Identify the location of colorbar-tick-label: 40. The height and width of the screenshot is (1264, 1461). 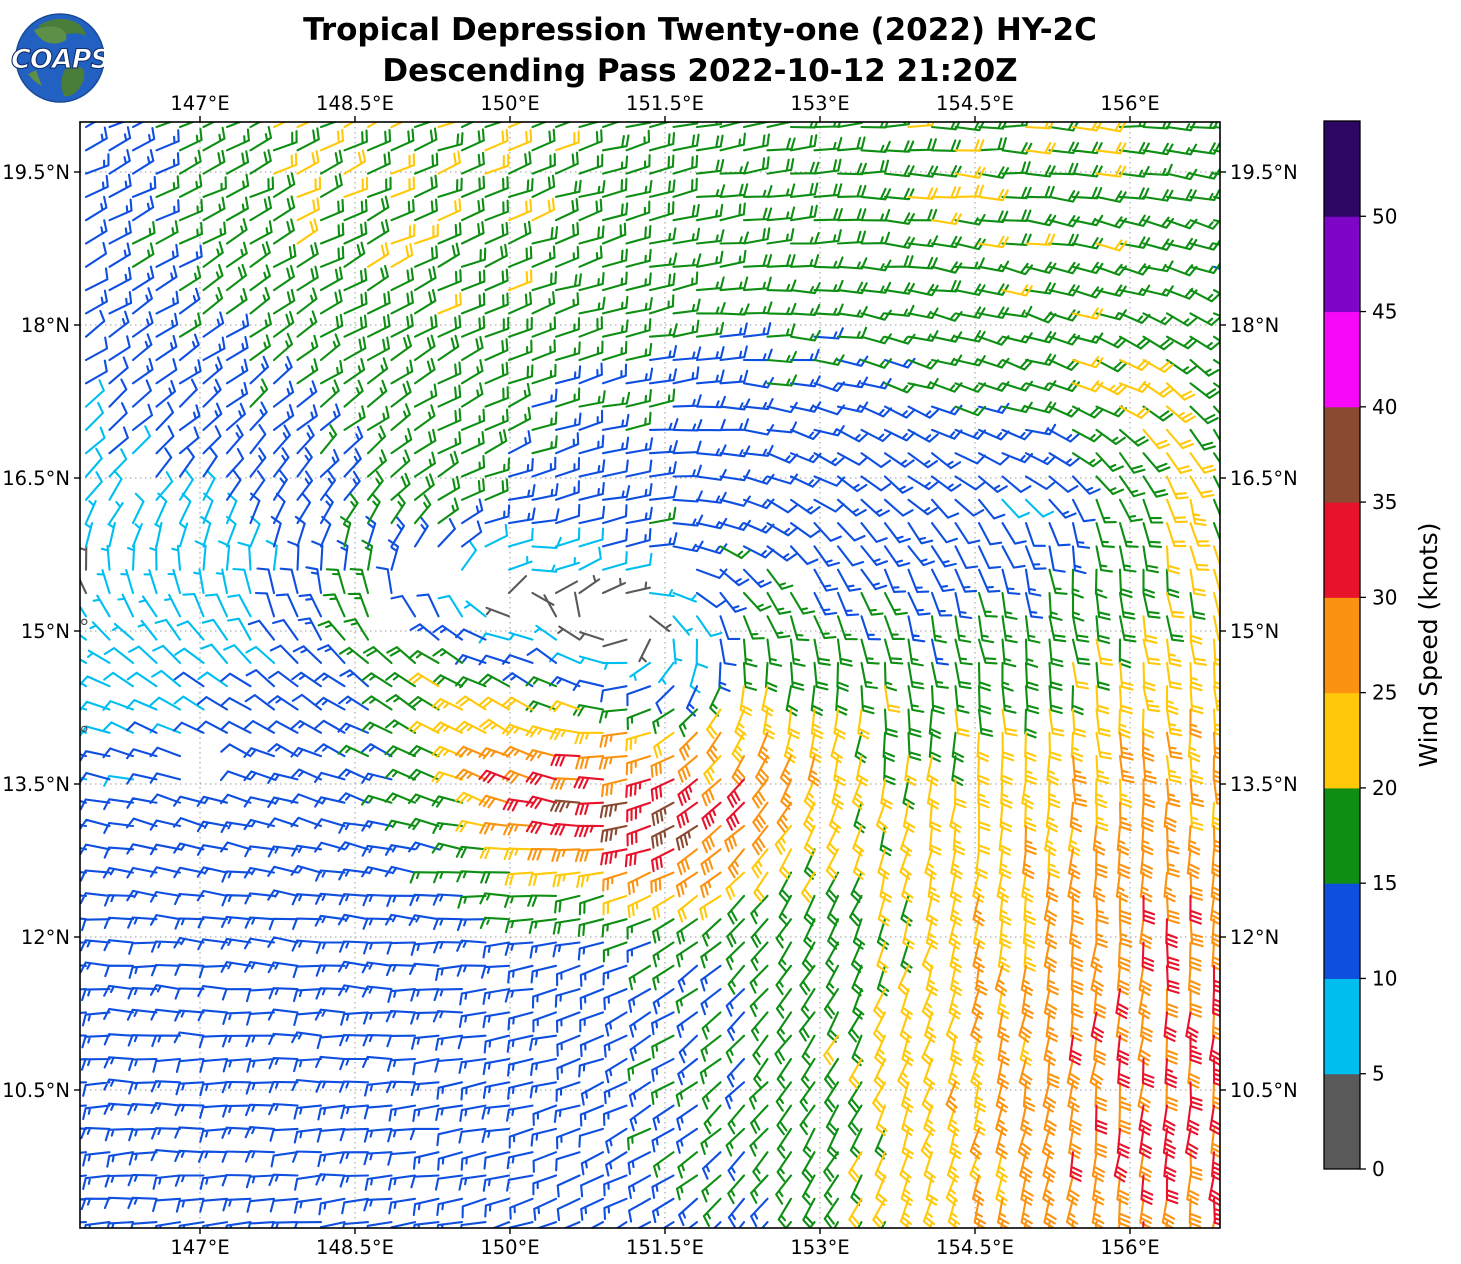
(1384, 407).